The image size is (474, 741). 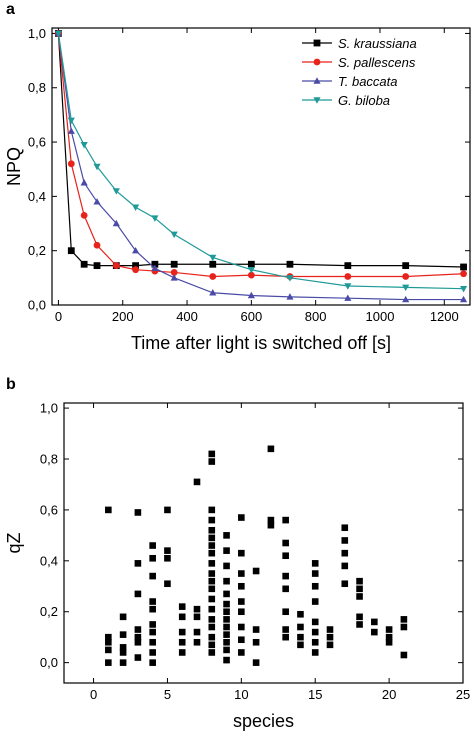 I want to click on panel-label: b, so click(x=11, y=384).